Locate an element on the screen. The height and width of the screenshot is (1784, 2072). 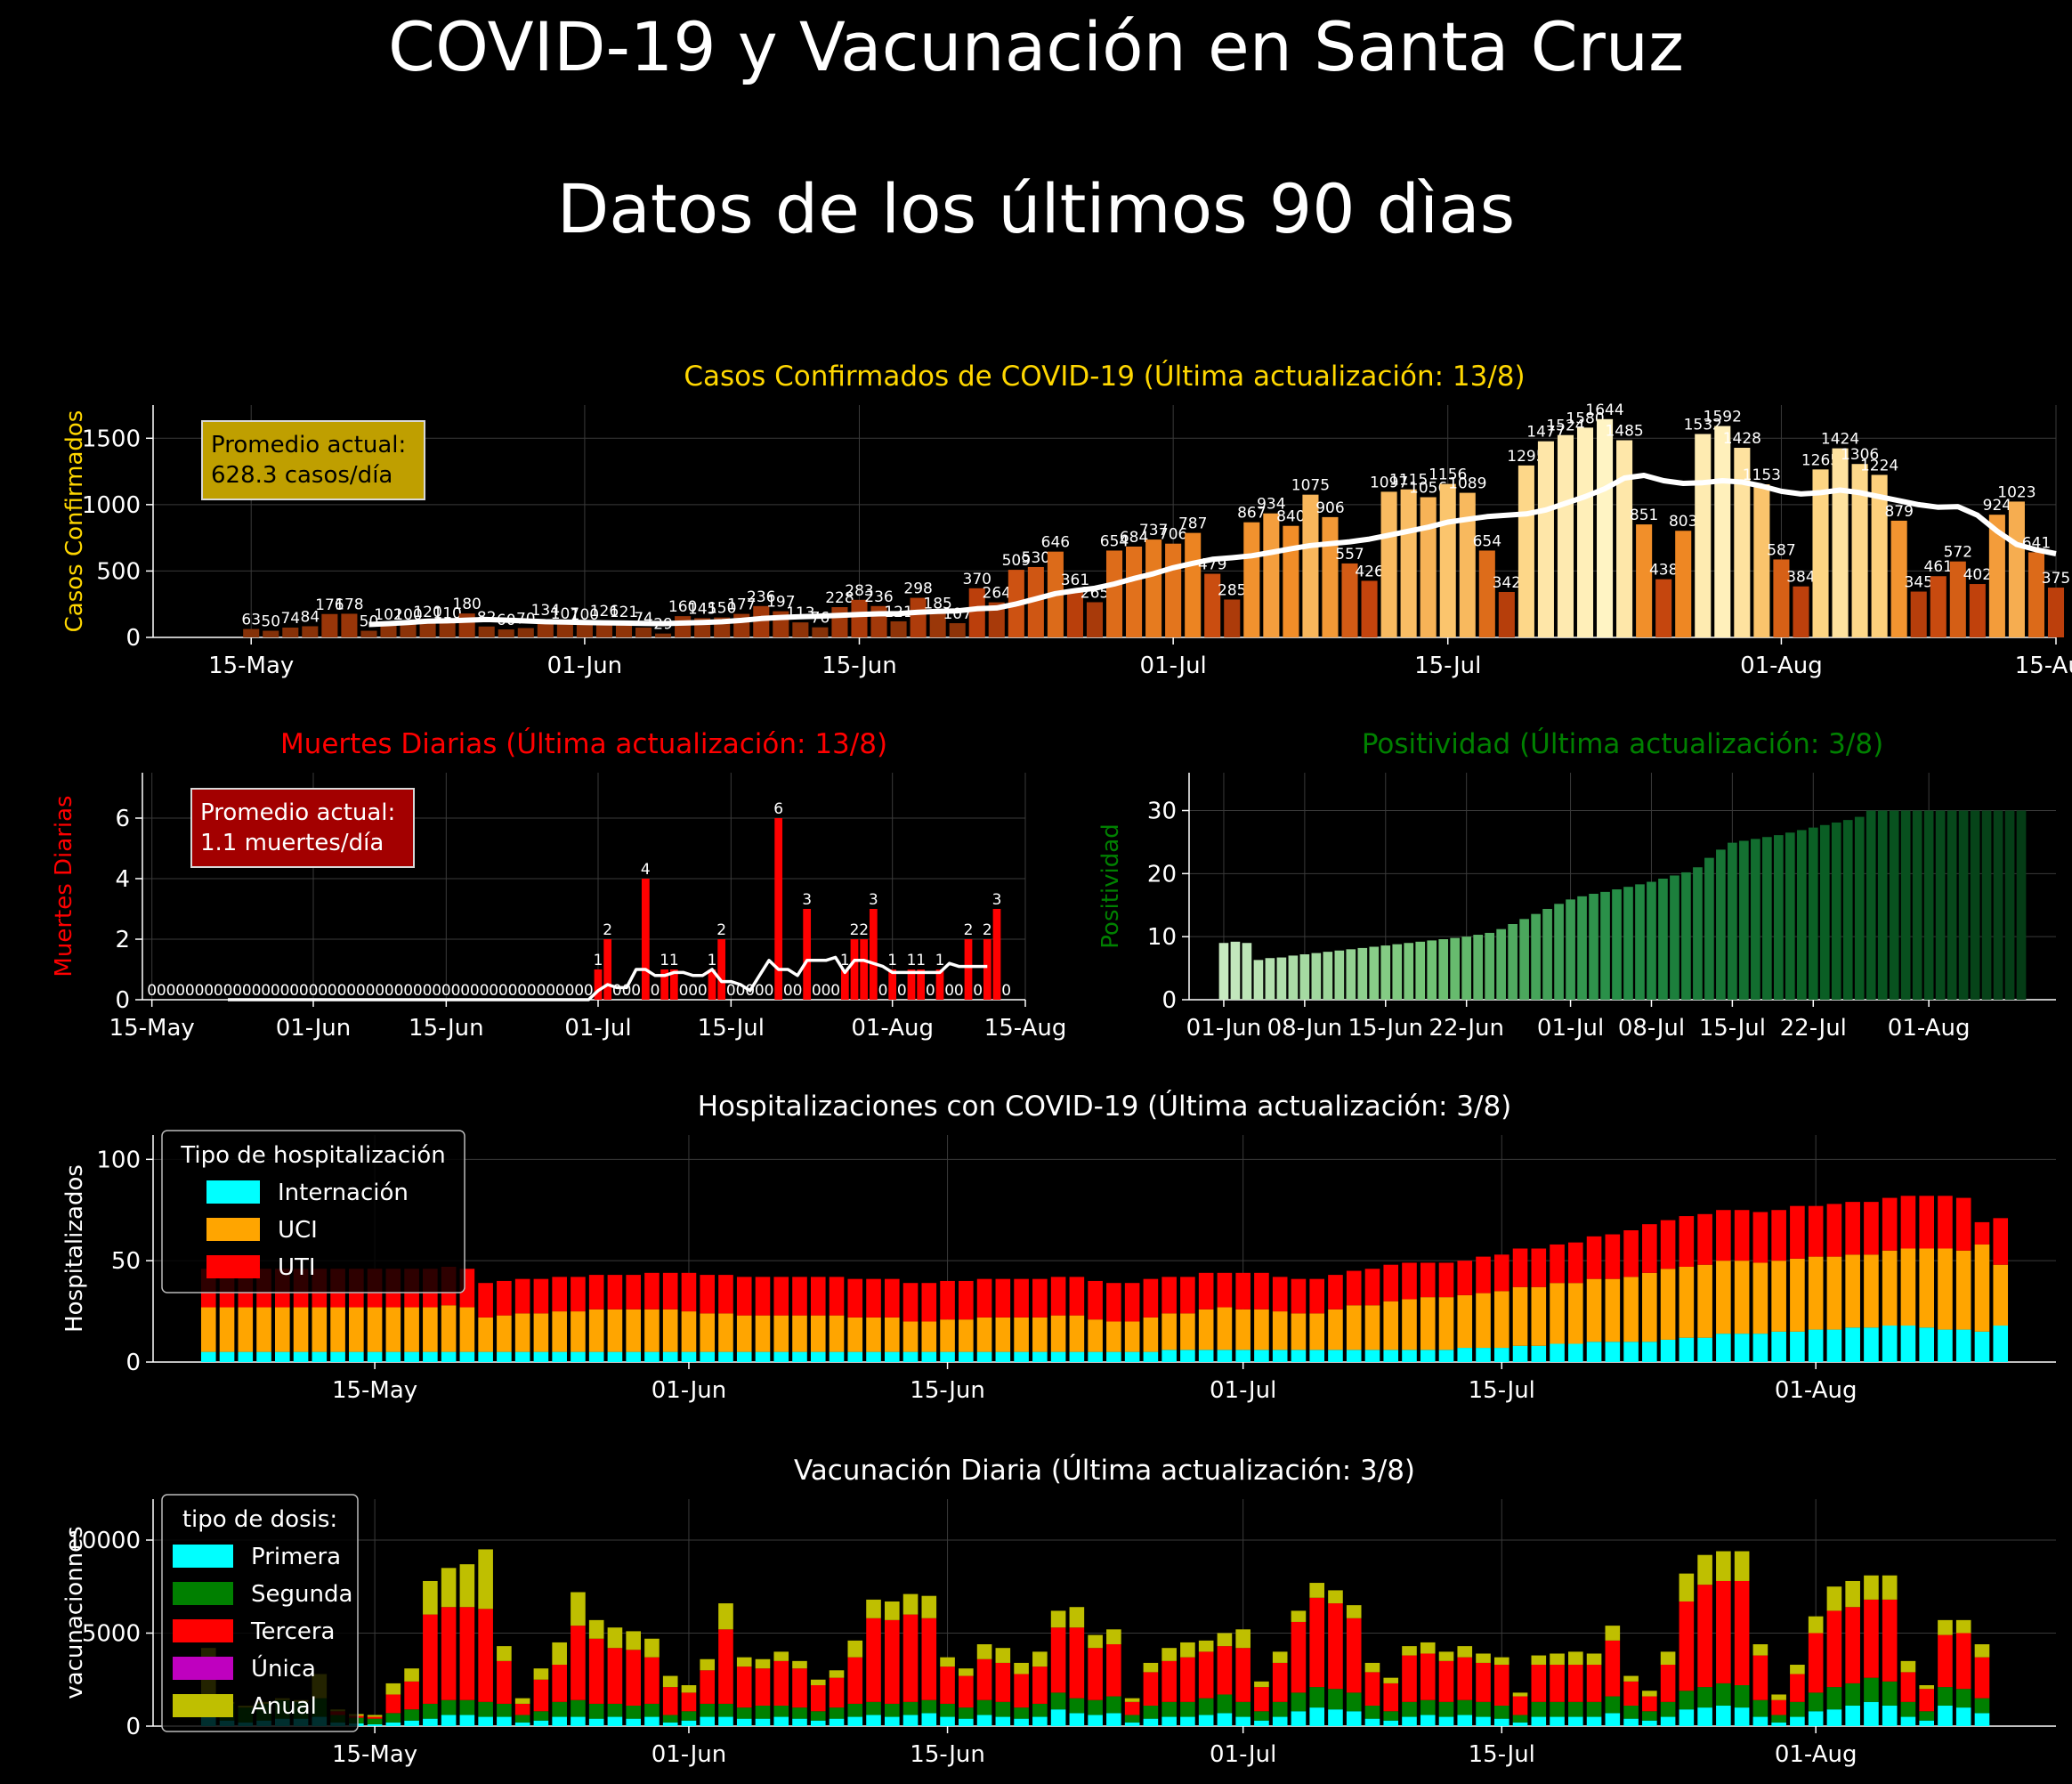
y-tick-label: 1500 is located at coordinates (111, 439).